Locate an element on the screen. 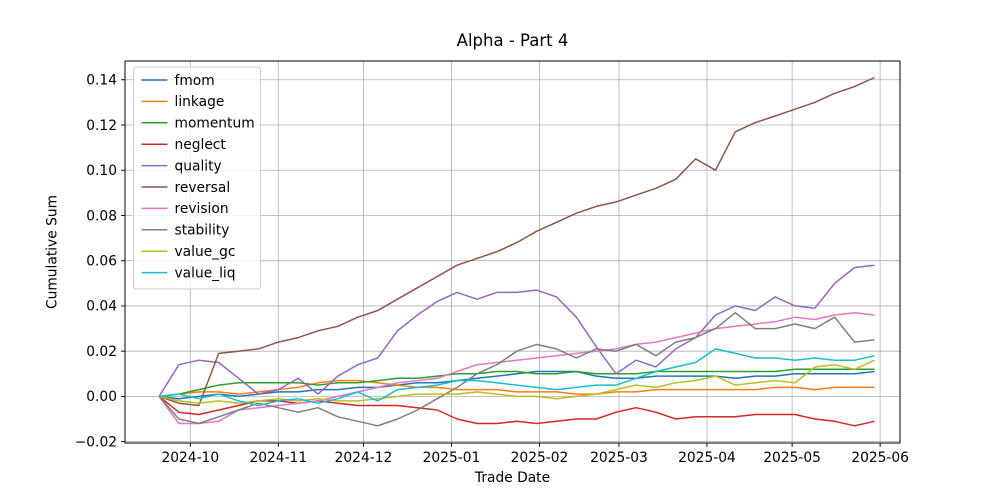 This screenshot has width=1000, height=504. x-tick-label: 2025-04 is located at coordinates (707, 458).